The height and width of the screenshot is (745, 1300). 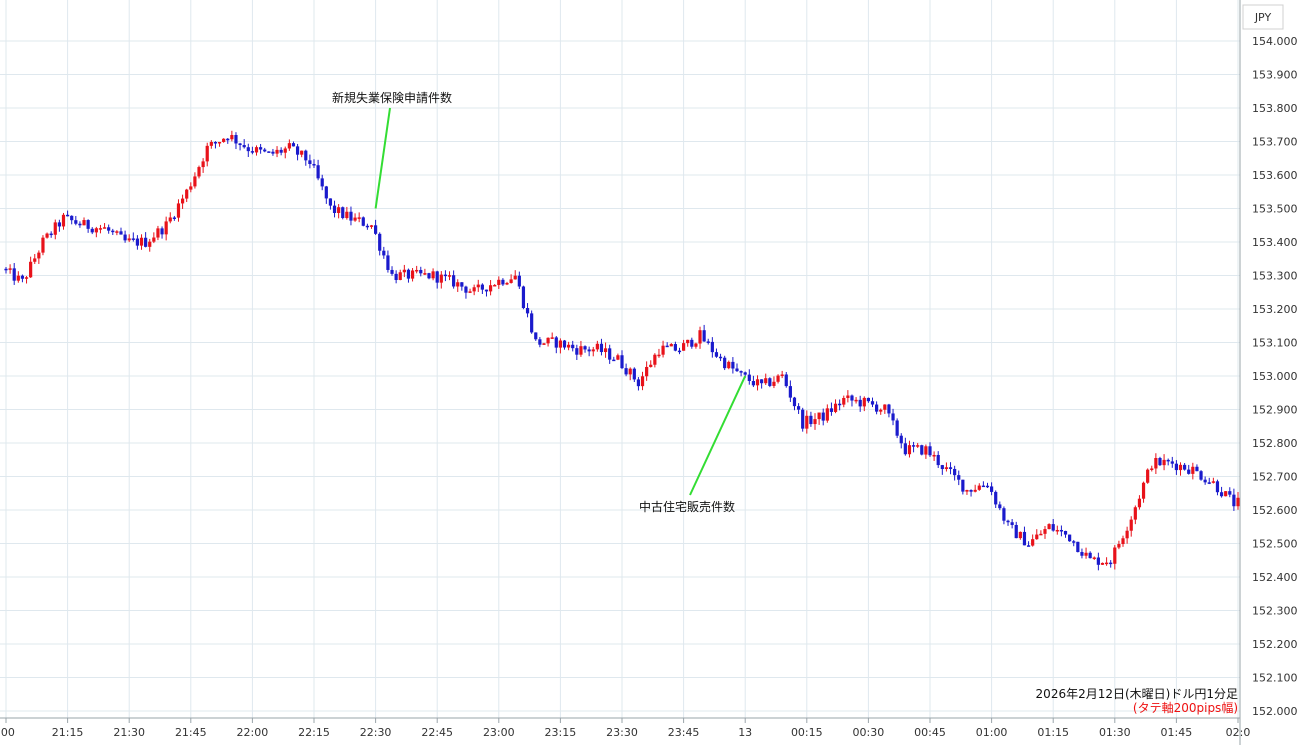 What do you see at coordinates (930, 732) in the screenshot?
I see `x-tick-label: 00:45` at bounding box center [930, 732].